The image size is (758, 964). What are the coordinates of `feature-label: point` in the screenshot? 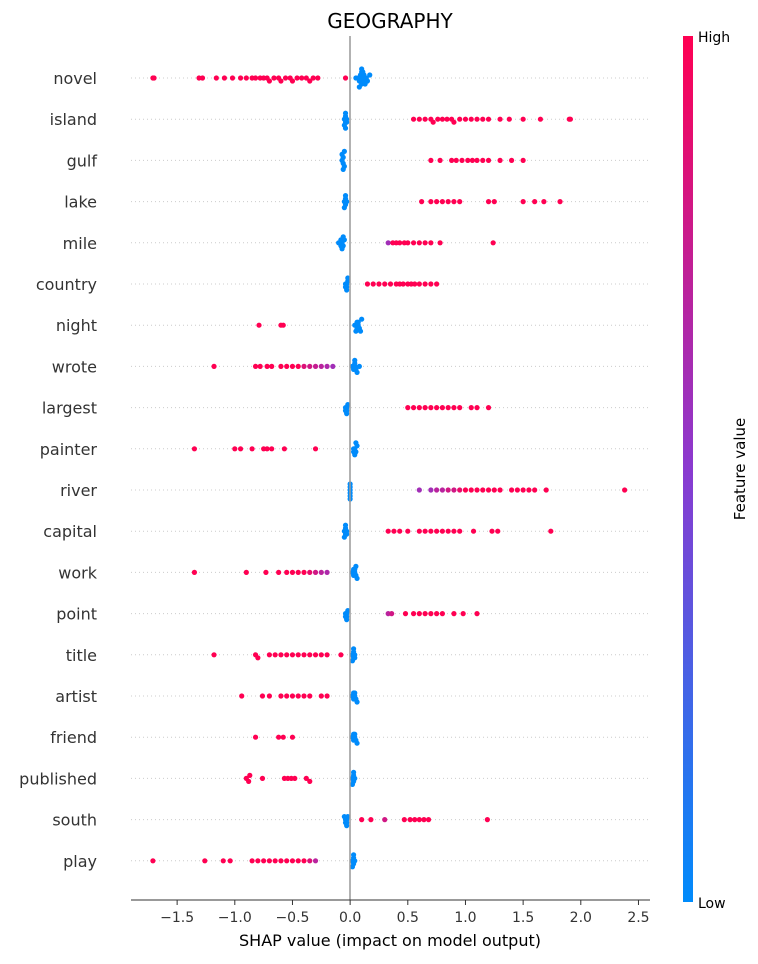 It's located at (76, 614).